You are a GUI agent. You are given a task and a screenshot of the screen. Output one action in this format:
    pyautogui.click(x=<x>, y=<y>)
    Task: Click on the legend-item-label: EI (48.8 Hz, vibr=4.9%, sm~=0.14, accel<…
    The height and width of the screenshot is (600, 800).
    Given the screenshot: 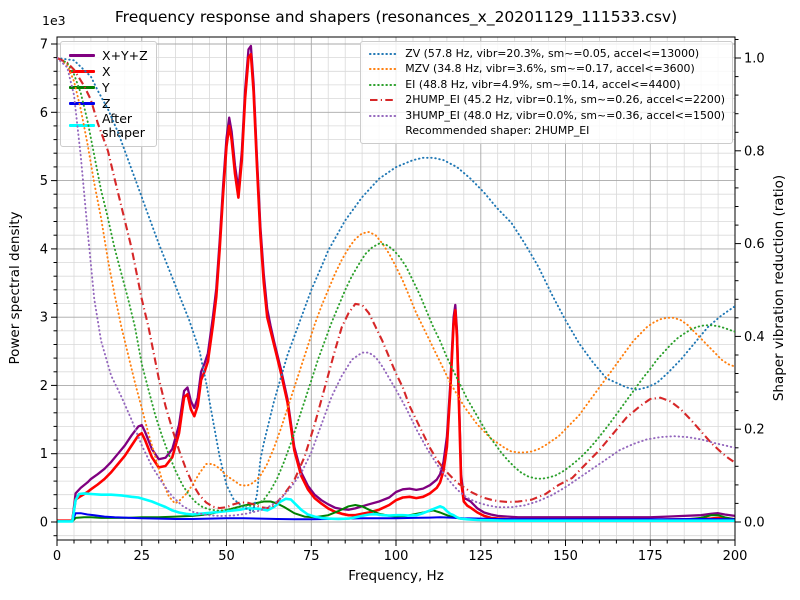 What is the action you would take?
    pyautogui.click(x=543, y=84)
    